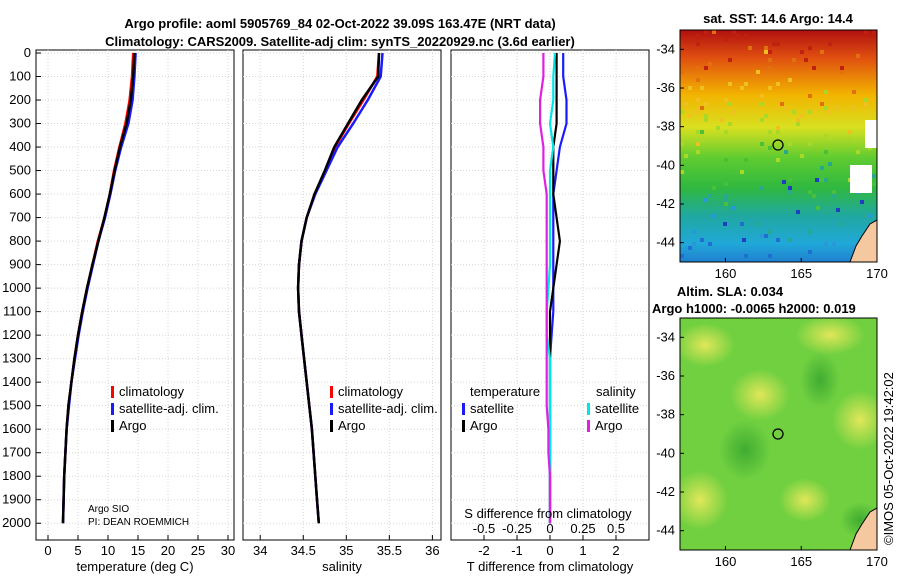 This screenshot has height=580, width=900. Describe the element at coordinates (16, 452) in the screenshot. I see `y-tick-label: 1700` at that location.